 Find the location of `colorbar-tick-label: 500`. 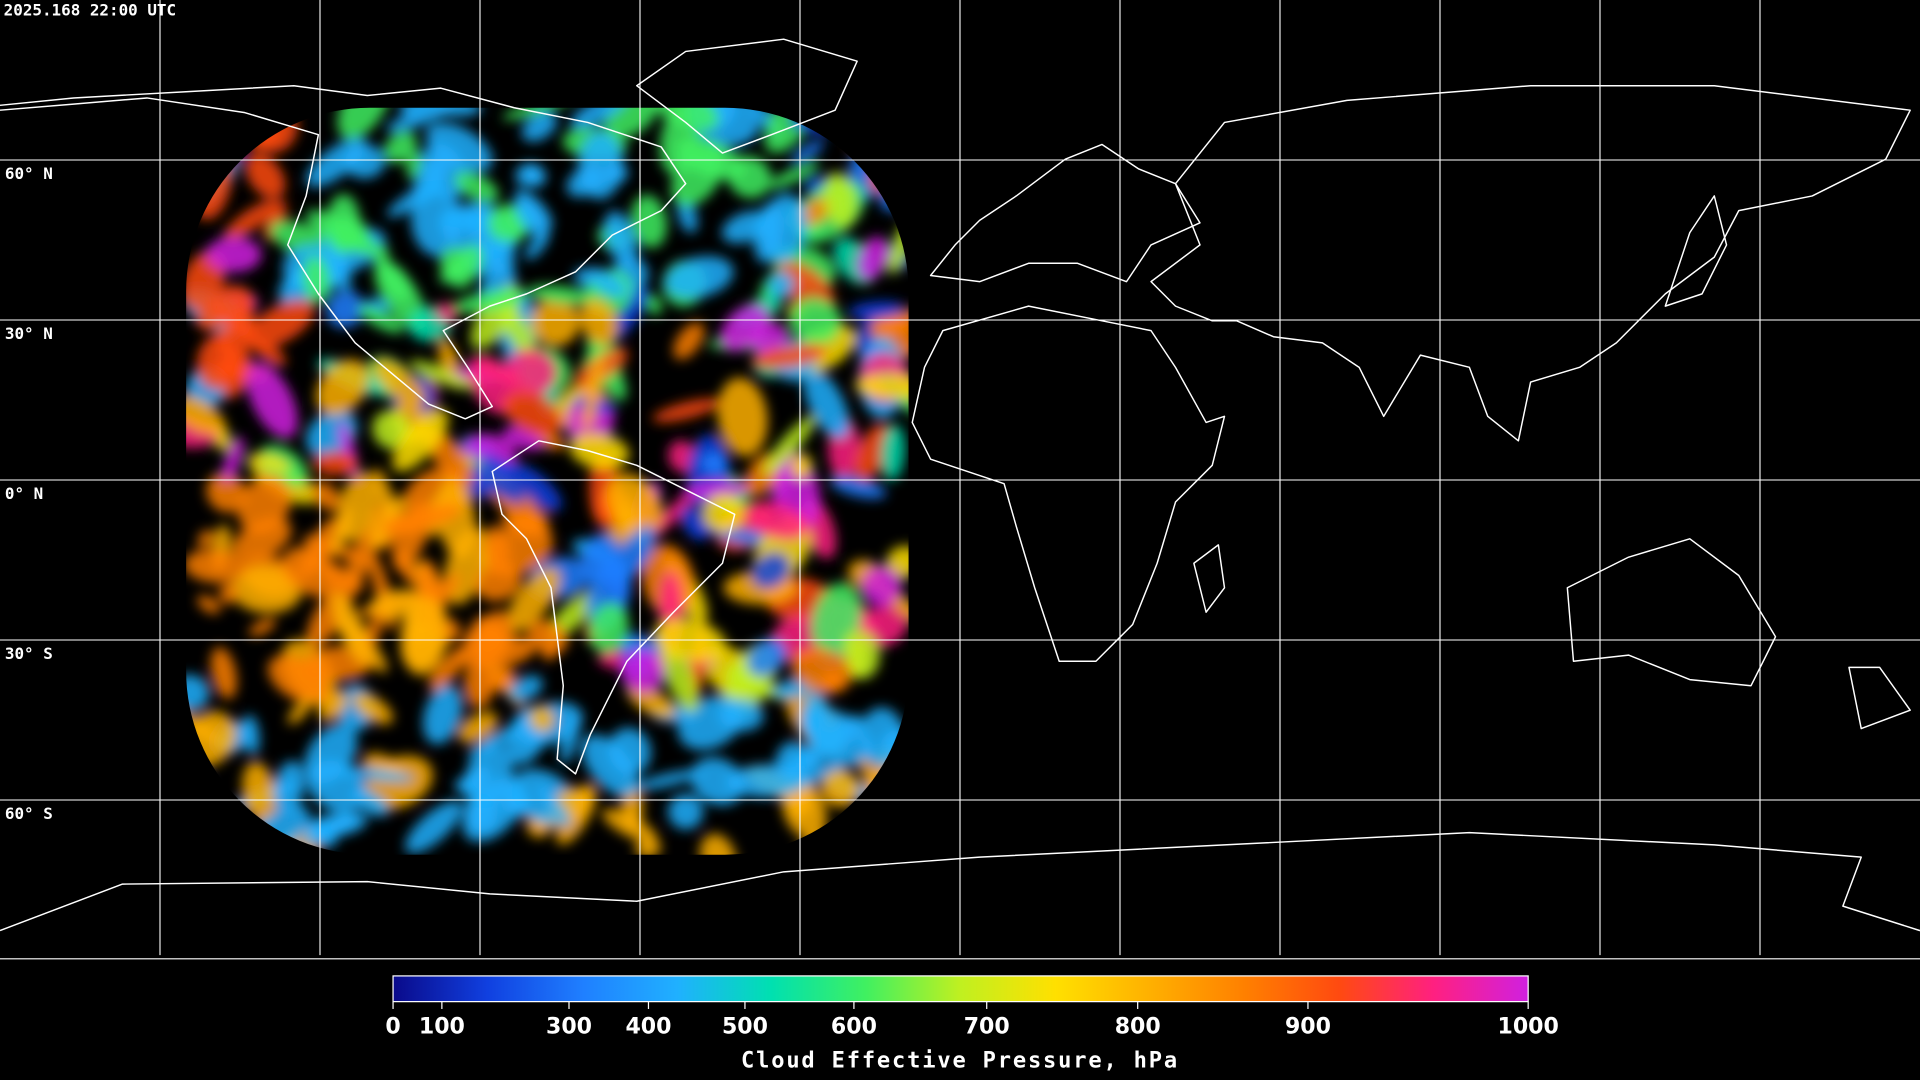

colorbar-tick-label: 500 is located at coordinates (745, 1026).